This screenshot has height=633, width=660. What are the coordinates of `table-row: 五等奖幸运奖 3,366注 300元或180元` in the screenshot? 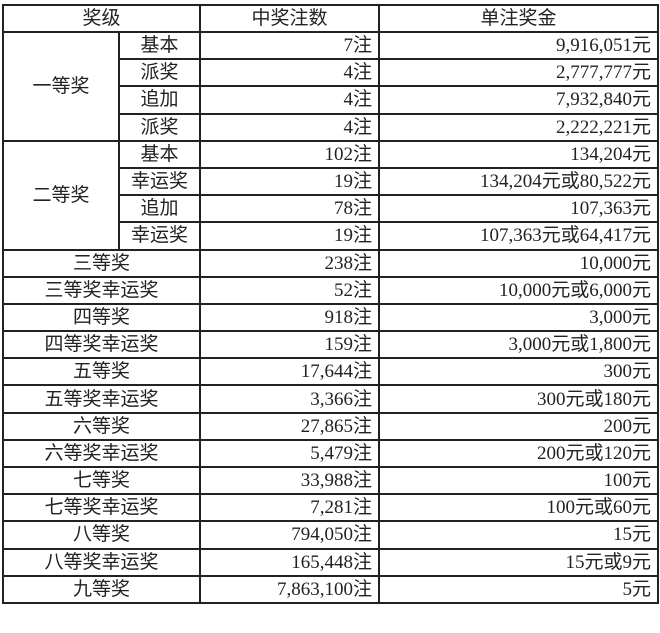 It's located at (330, 399).